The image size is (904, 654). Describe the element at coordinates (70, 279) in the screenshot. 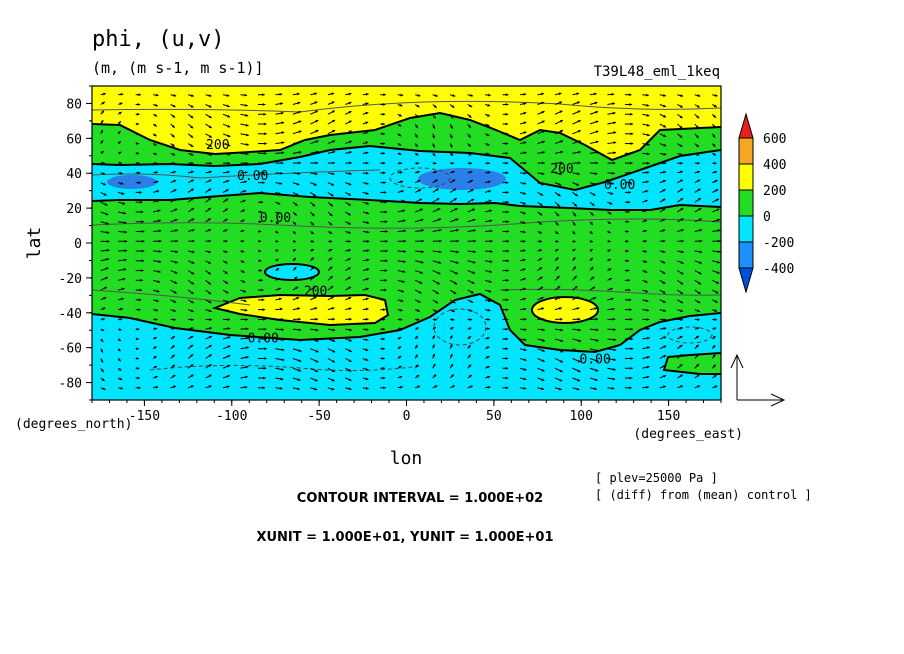

I see `y-tick-label: -20` at that location.